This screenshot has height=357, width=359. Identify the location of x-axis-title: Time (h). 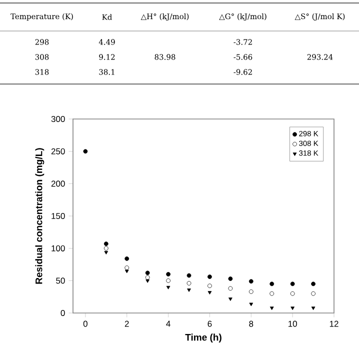
(203, 338).